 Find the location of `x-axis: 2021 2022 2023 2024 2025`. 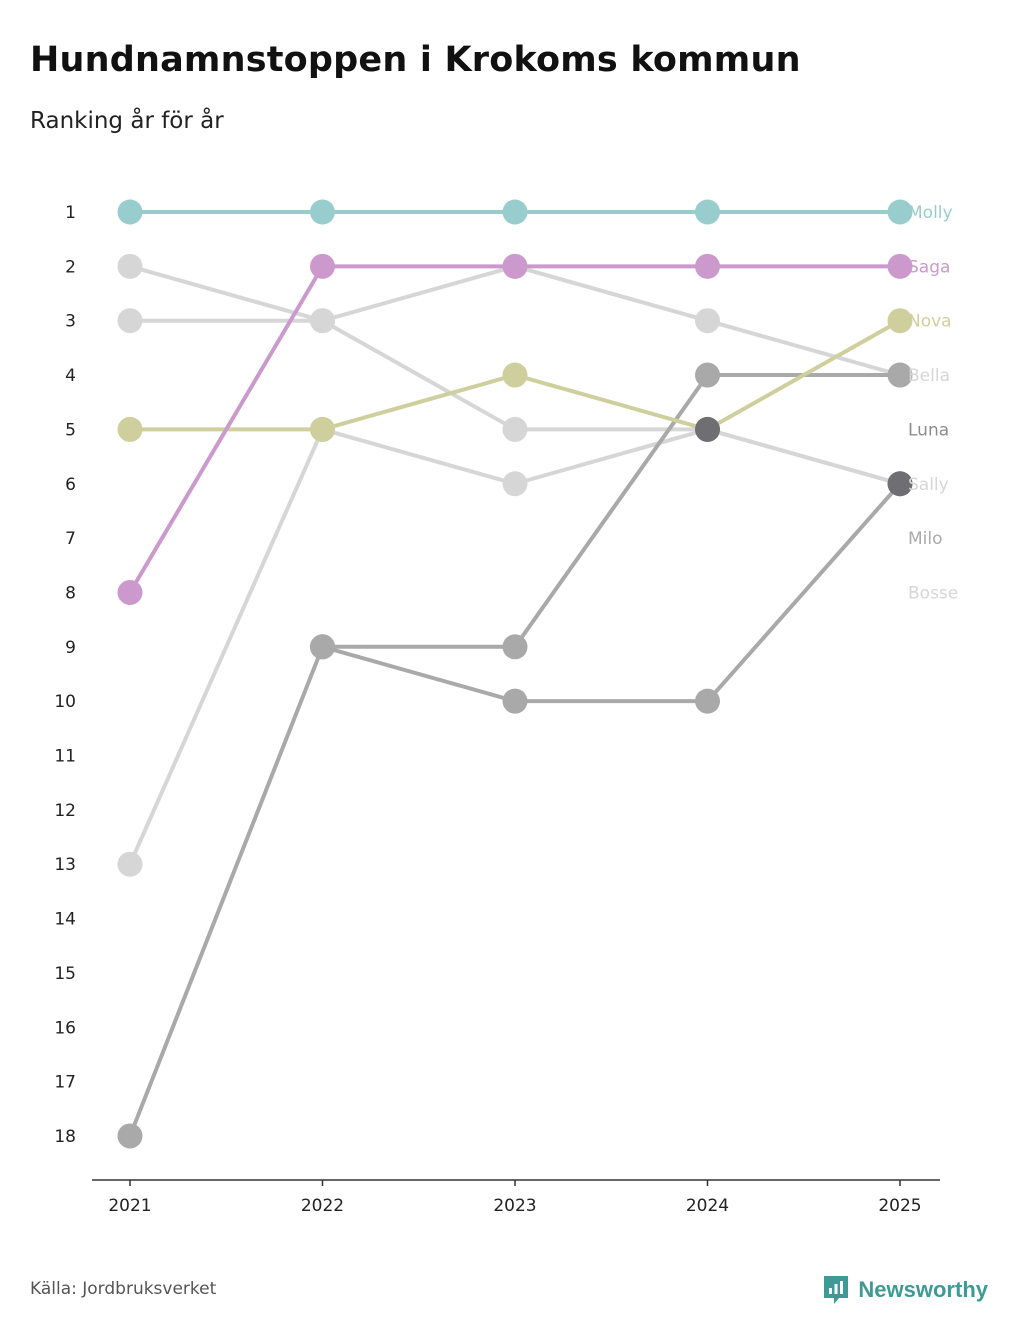

x-axis: 2021 2022 2023 2024 2025 is located at coordinates (515, 1198).